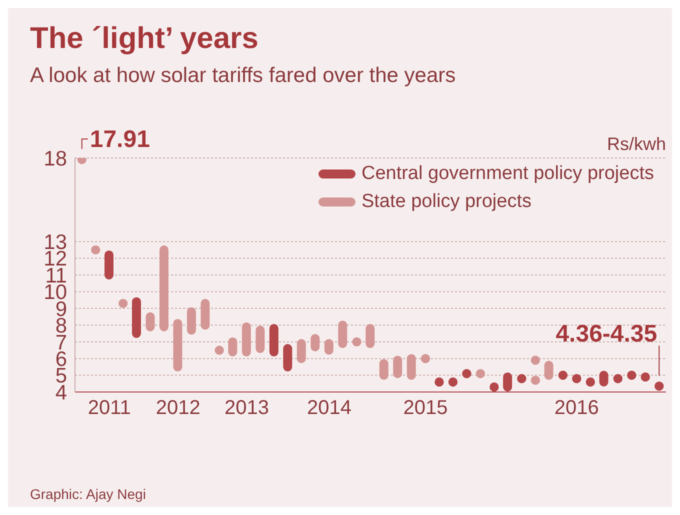 The width and height of the screenshot is (680, 515). Describe the element at coordinates (607, 334) in the screenshot. I see `data-label: 4.36-4.35` at that location.